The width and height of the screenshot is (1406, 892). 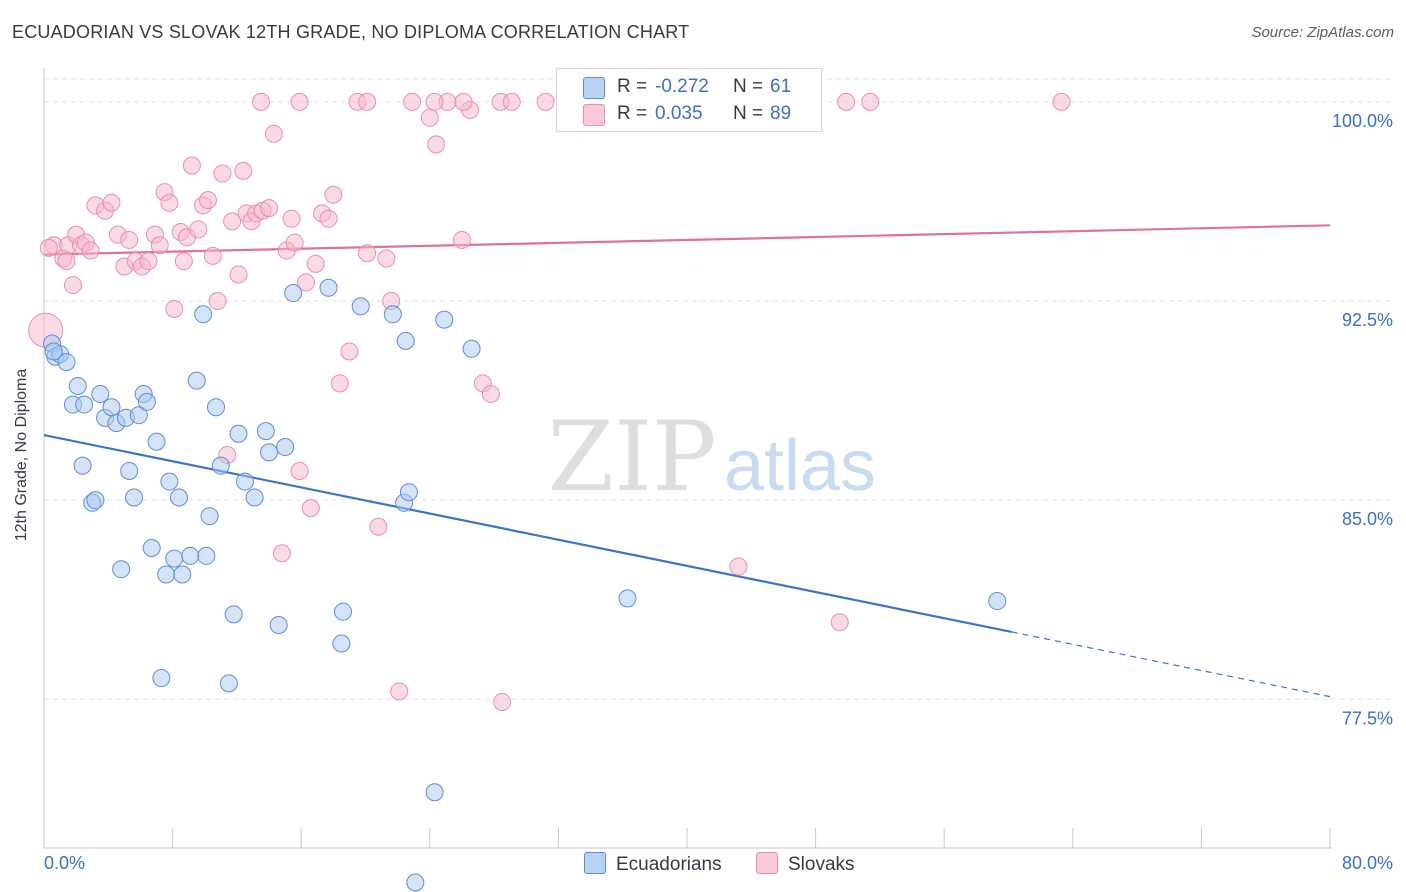 What do you see at coordinates (1362, 121) in the screenshot?
I see `y-tick-label: 100.0%` at bounding box center [1362, 121].